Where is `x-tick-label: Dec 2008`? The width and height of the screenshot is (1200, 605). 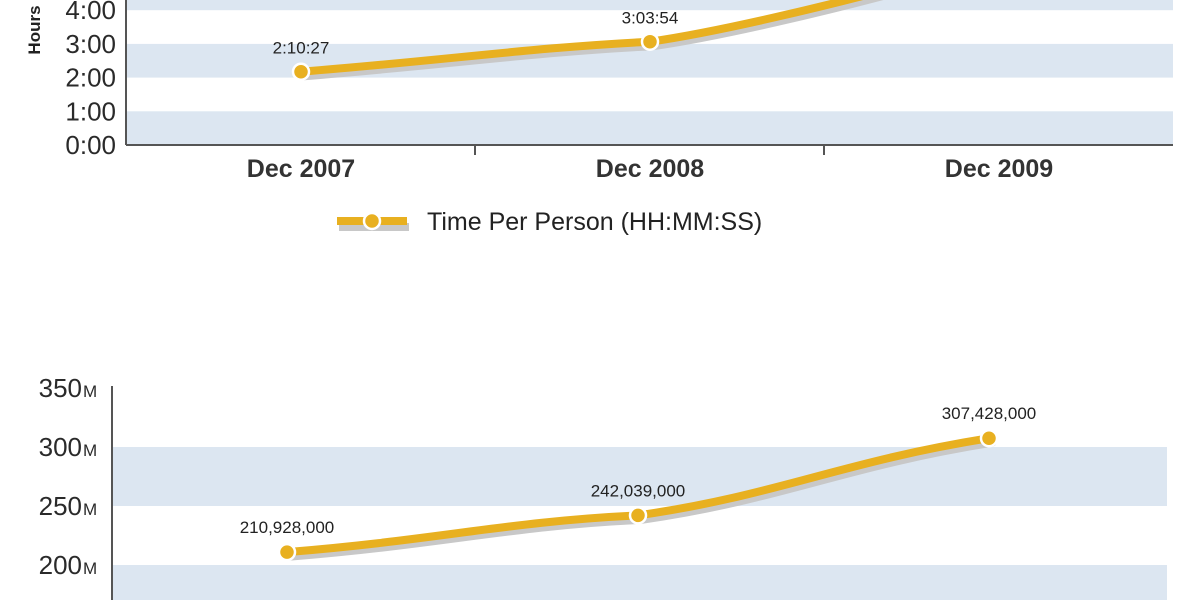
x-tick-label: Dec 2008 is located at coordinates (650, 169).